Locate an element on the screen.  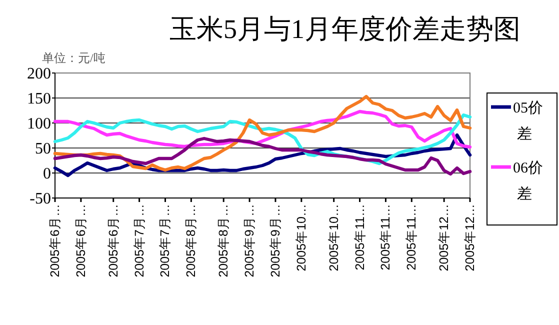
y-tick-label: 50 is located at coordinates (43, 149).